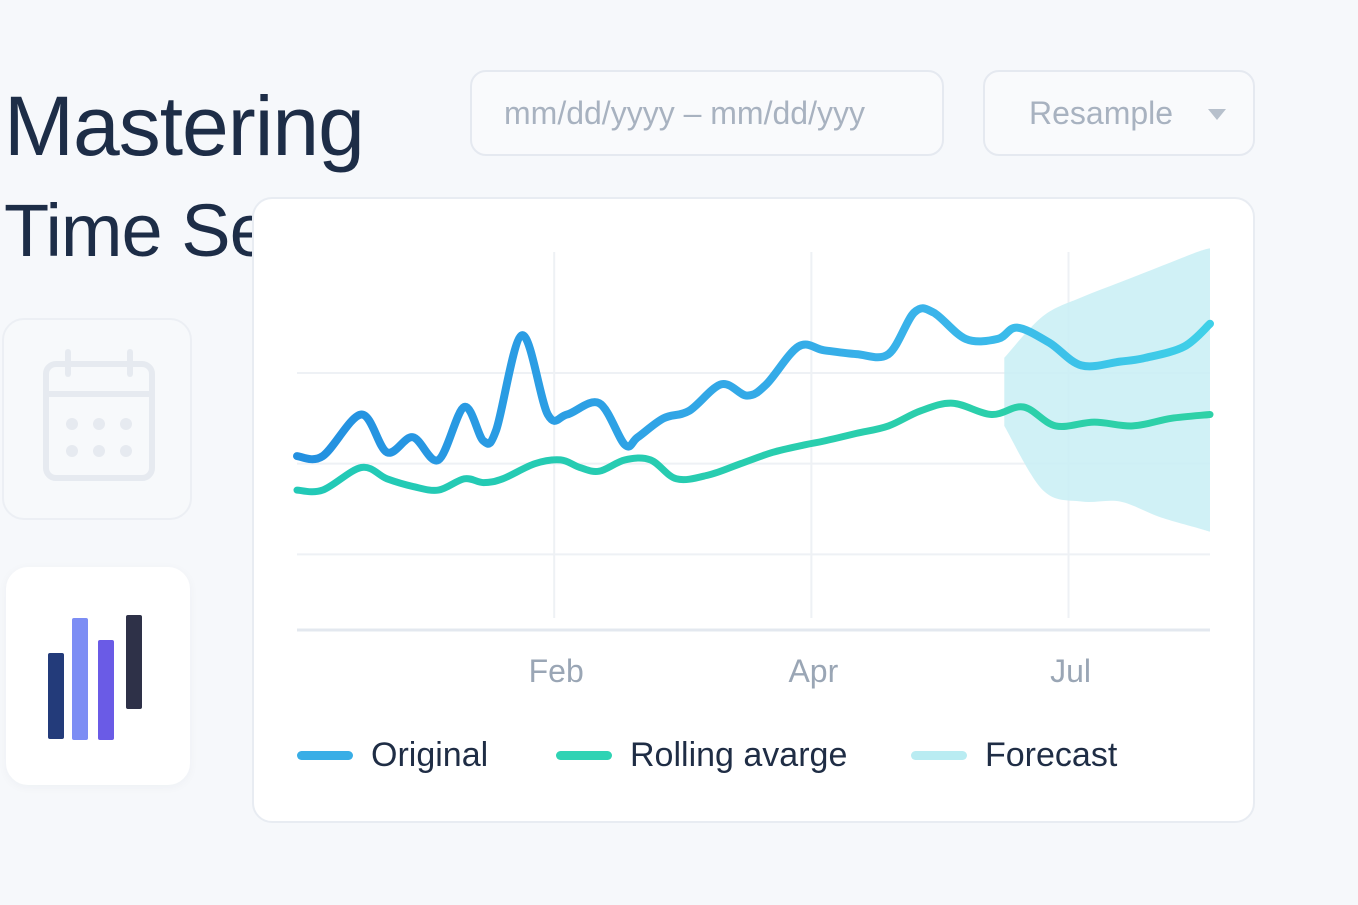  What do you see at coordinates (1051, 755) in the screenshot?
I see `legend-forecast-label: Forecast` at bounding box center [1051, 755].